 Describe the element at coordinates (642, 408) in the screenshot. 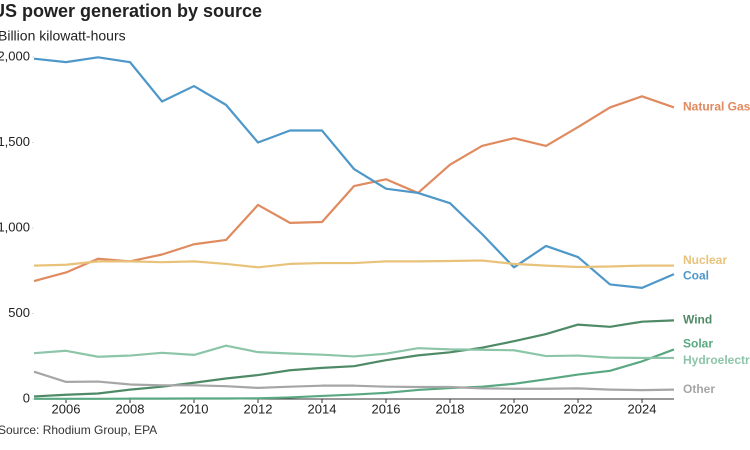

I see `x-tick-label: 2024` at that location.